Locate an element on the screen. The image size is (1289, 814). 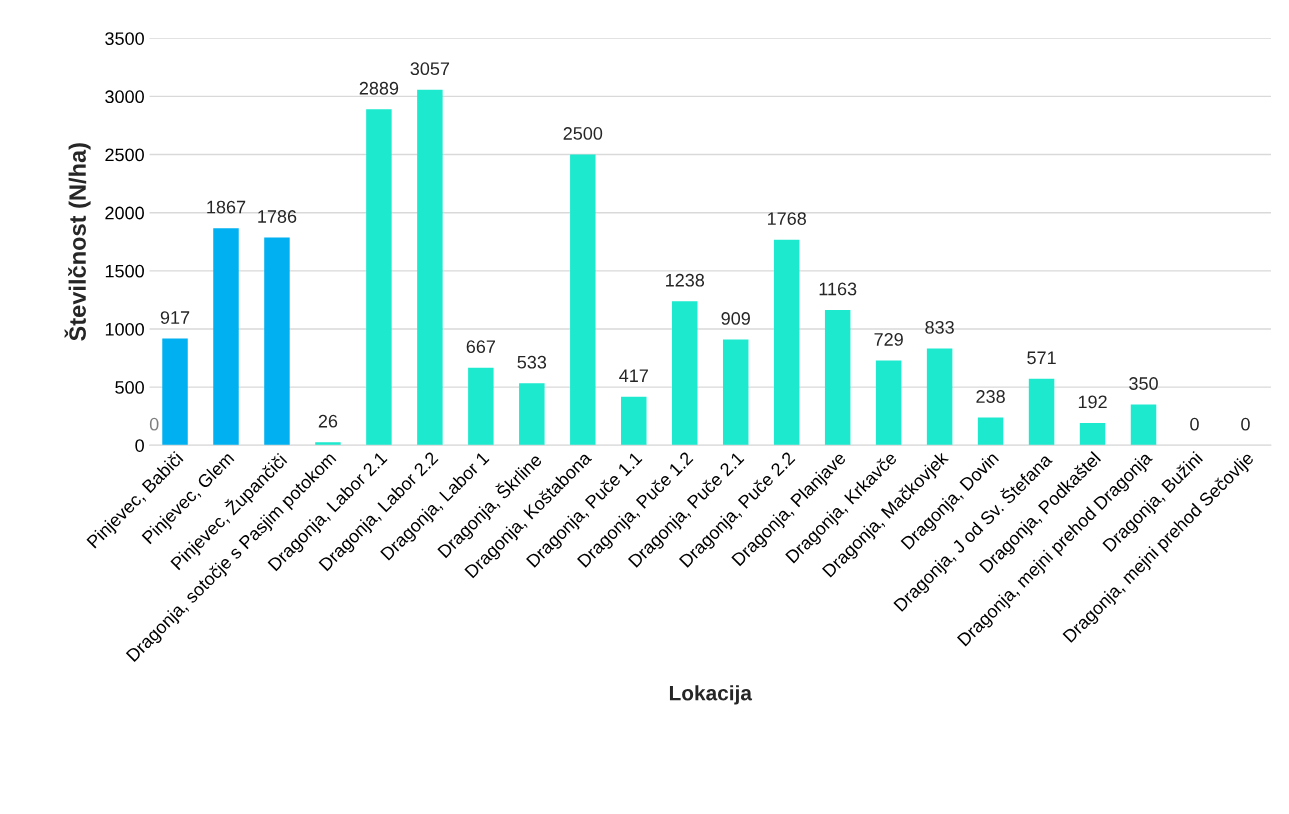
y-axis-title: Številčnost (N/ha) is located at coordinates (77, 242).